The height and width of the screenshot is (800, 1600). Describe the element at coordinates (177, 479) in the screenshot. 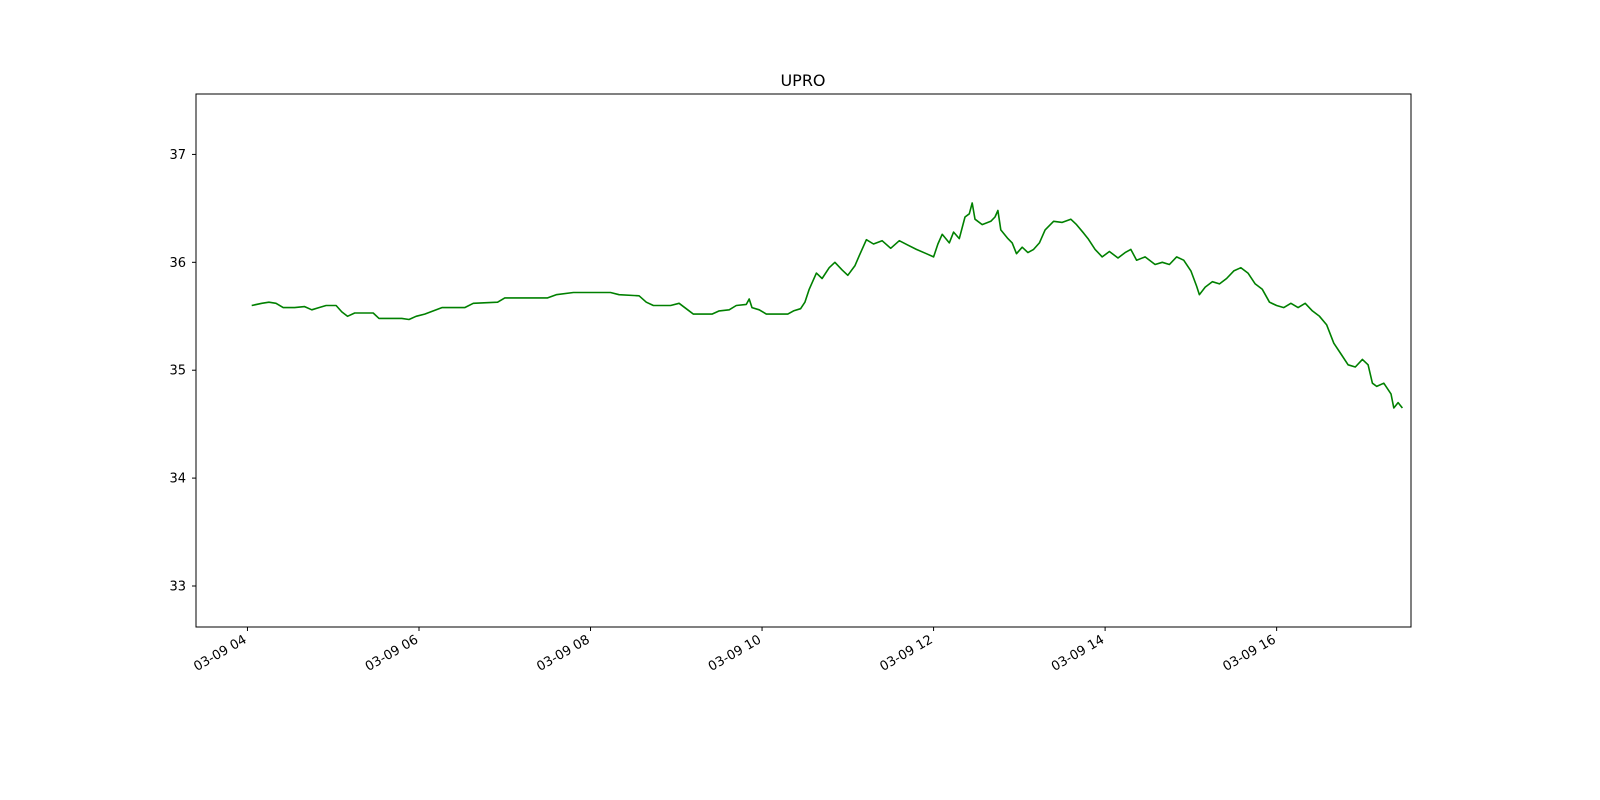

I see `y-tick-label: 34` at that location.